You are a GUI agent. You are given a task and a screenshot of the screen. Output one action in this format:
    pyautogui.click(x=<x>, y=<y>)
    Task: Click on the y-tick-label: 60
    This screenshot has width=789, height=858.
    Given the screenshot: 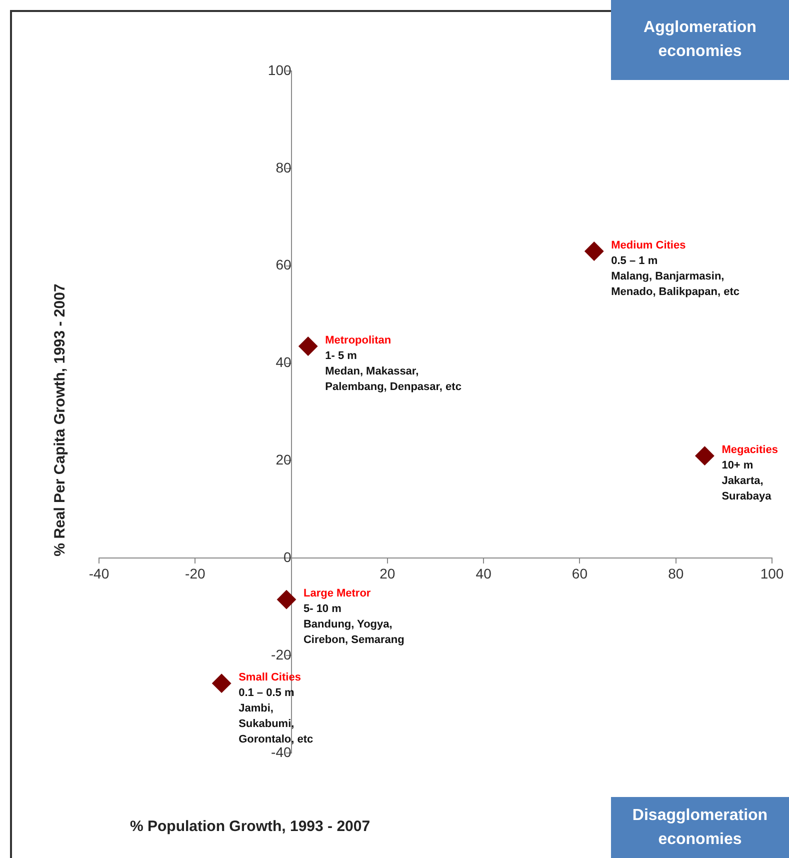 What is the action you would take?
    pyautogui.click(x=284, y=264)
    